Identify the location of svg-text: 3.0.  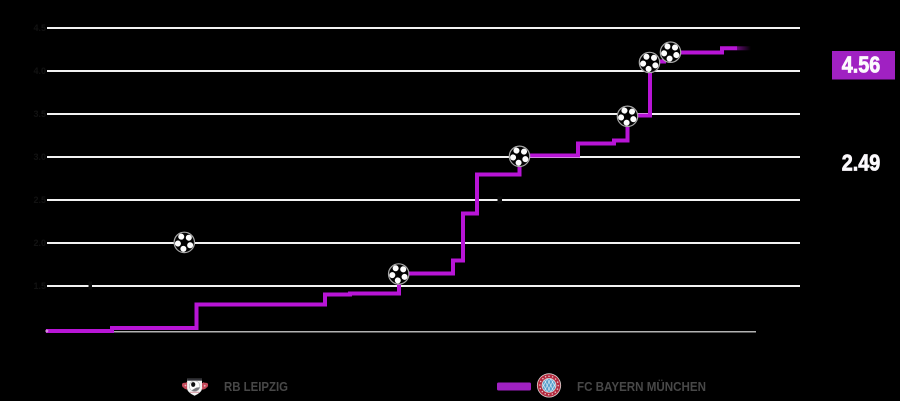
(39, 157).